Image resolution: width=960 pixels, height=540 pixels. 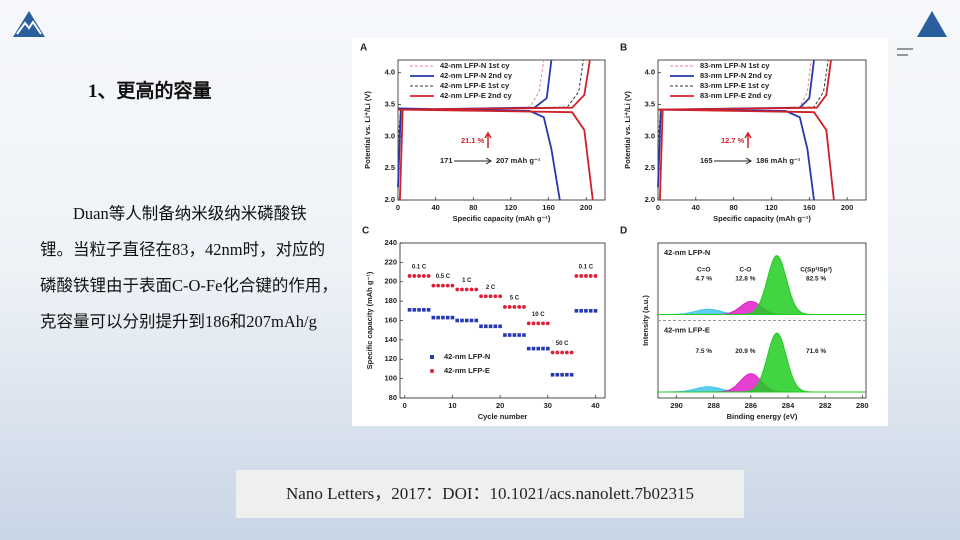 What do you see at coordinates (816, 270) in the screenshot?
I see `component-label: C(Sp²/Sp³)` at bounding box center [816, 270].